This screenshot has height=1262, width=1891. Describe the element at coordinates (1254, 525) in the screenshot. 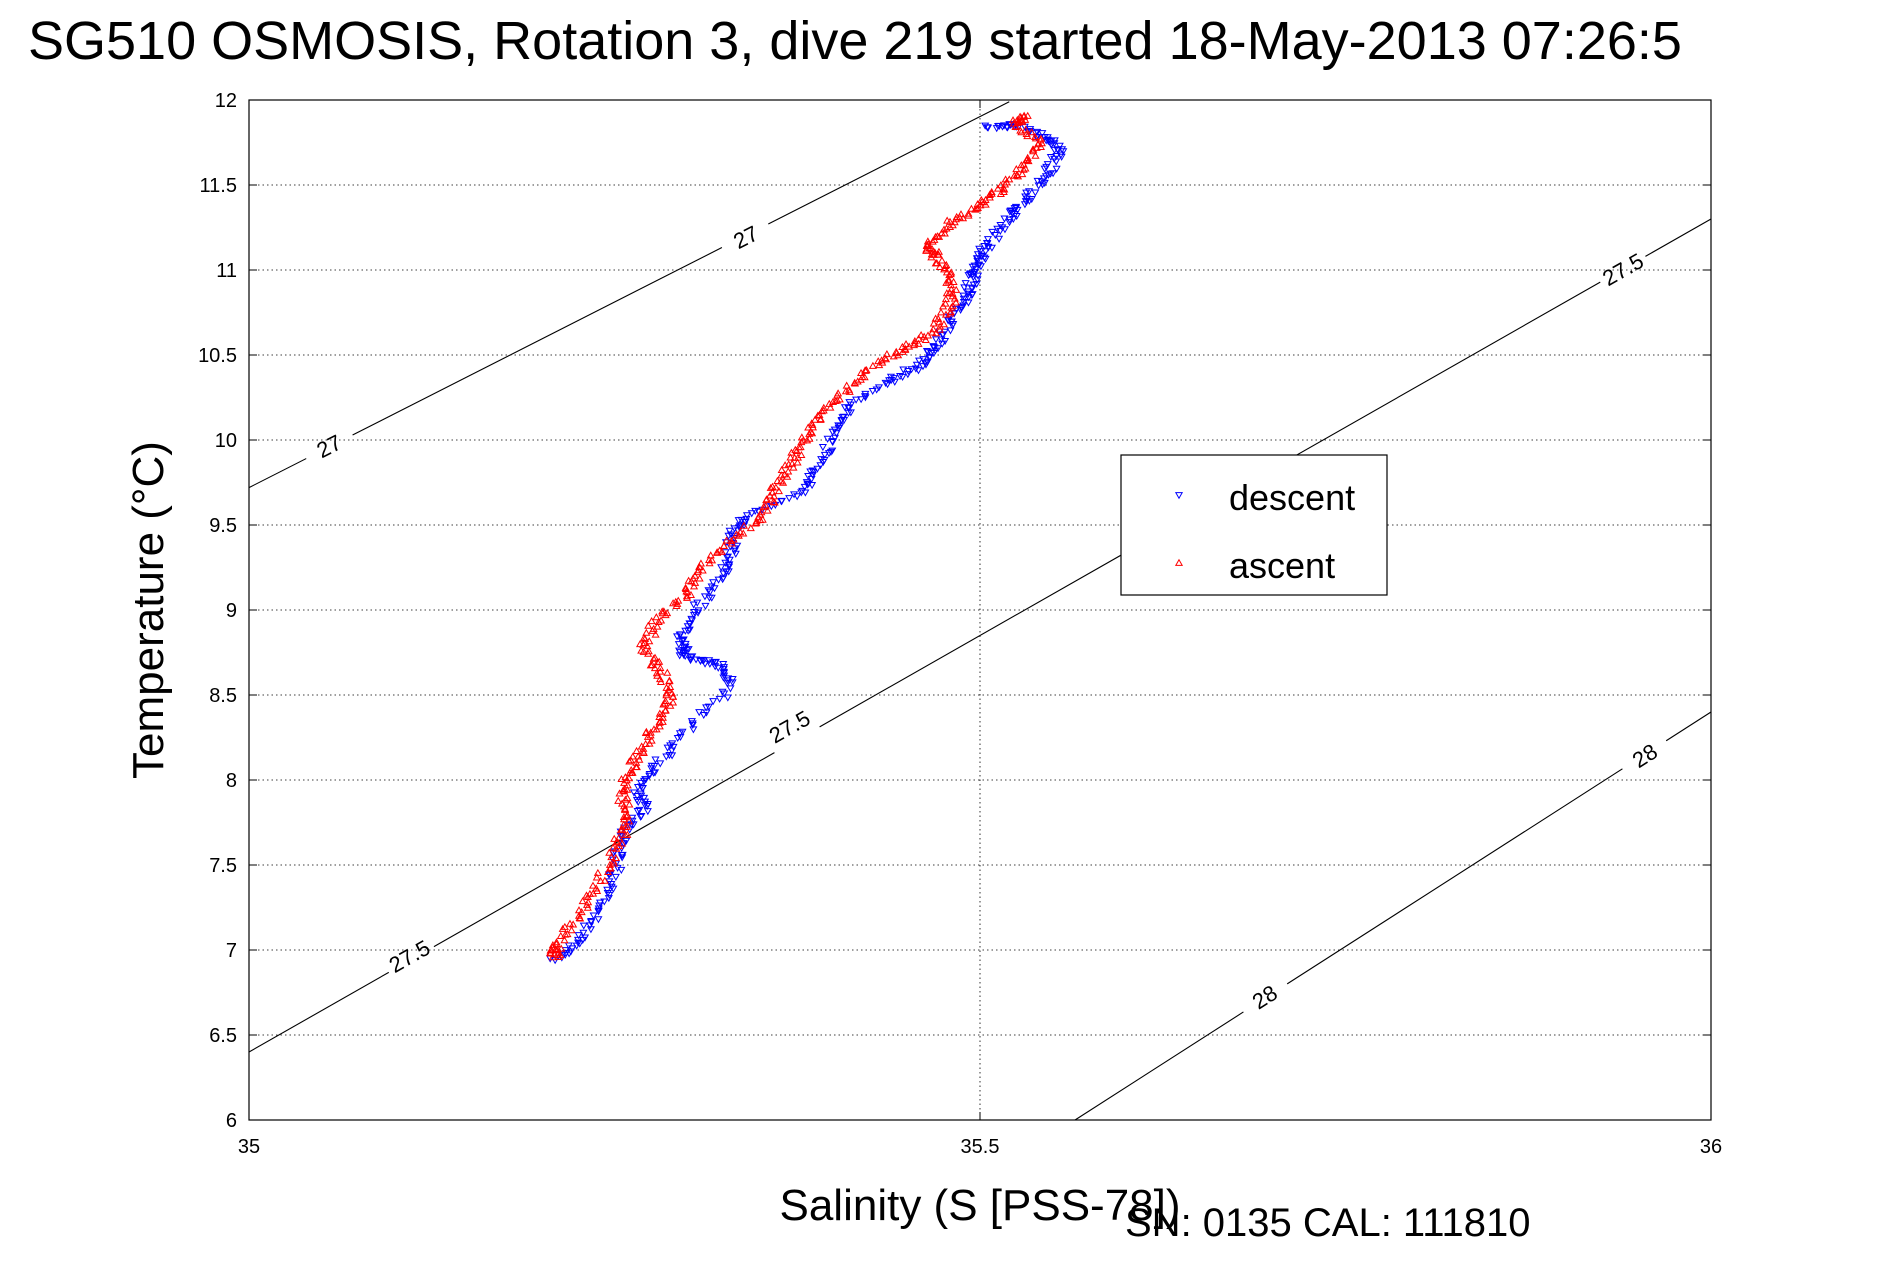

I see `legend: descent ascent` at that location.